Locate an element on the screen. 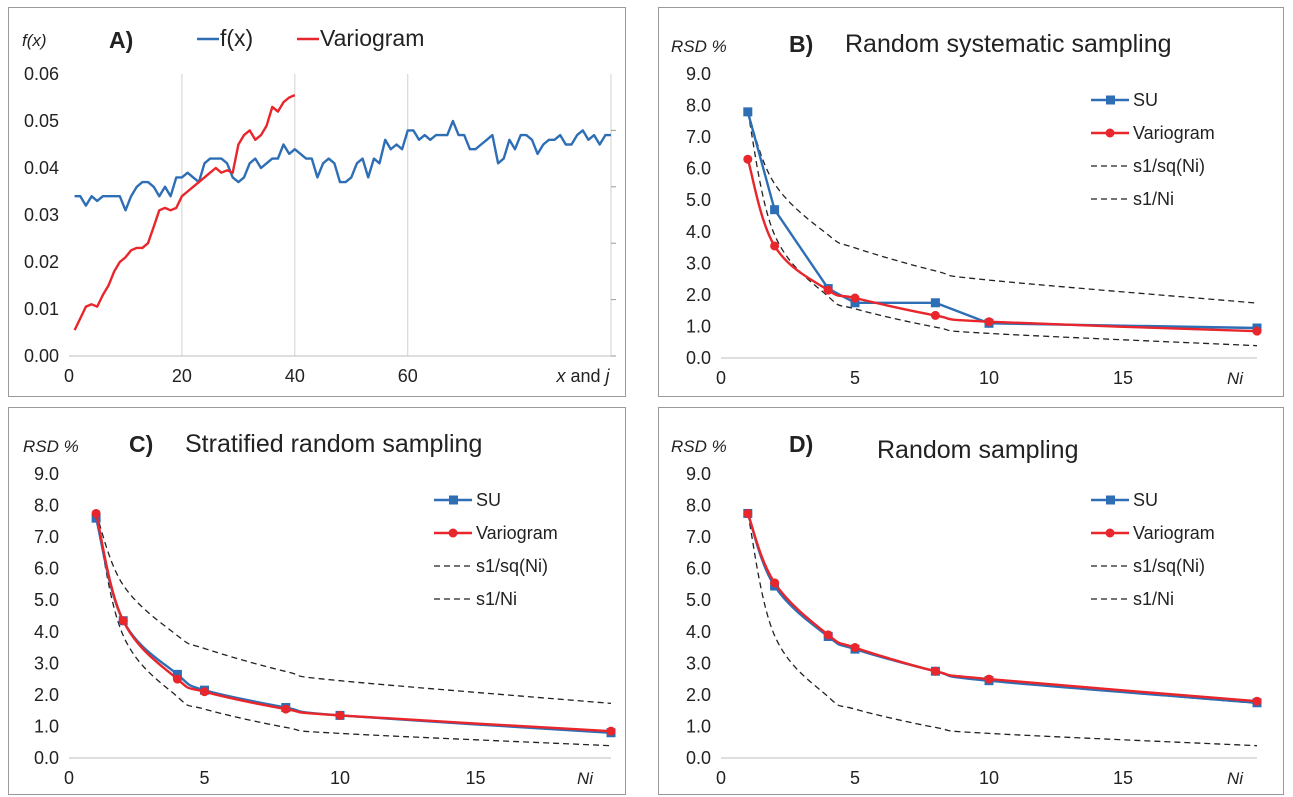 This screenshot has width=1293, height=797. chart-title: Random sampling is located at coordinates (978, 450).